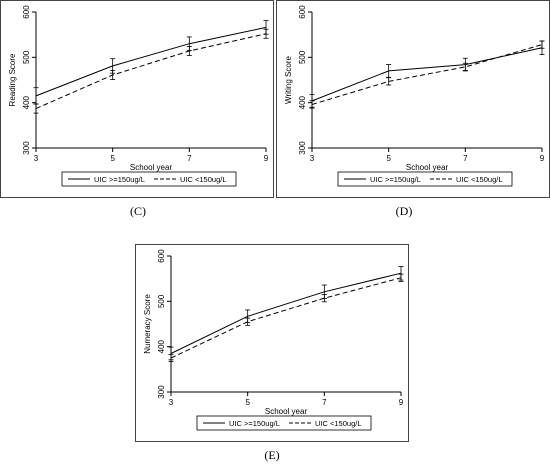 The height and width of the screenshot is (467, 550). I want to click on panel-label-c: (C), so click(138, 211).